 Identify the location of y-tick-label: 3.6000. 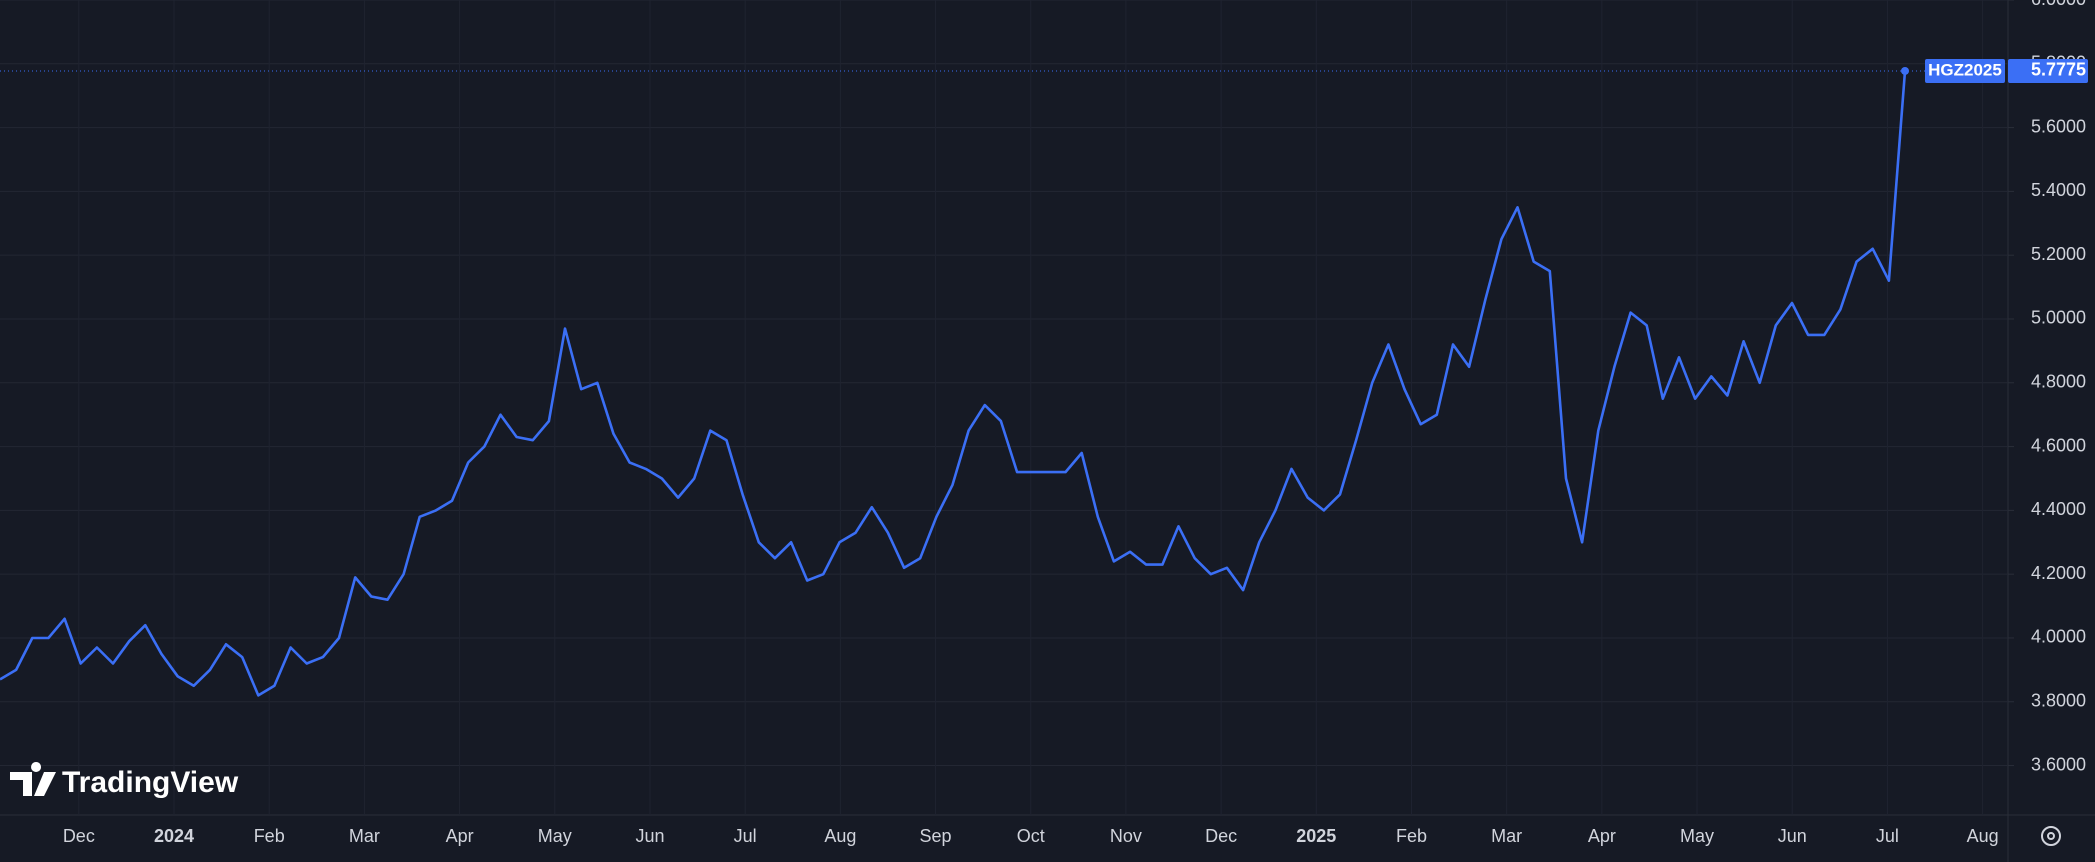
(2058, 764).